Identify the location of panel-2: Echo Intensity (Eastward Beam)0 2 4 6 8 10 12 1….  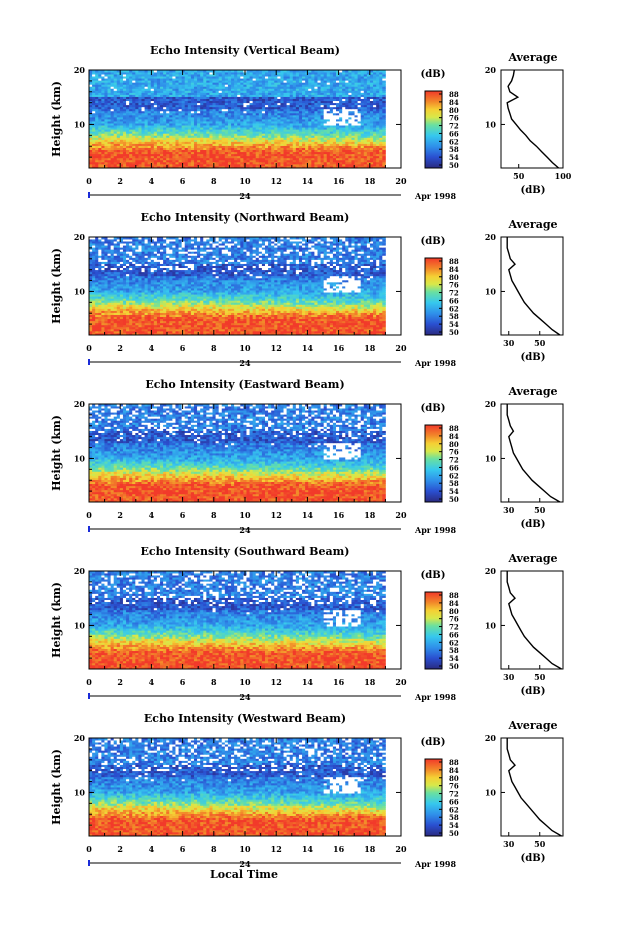
(306, 456).